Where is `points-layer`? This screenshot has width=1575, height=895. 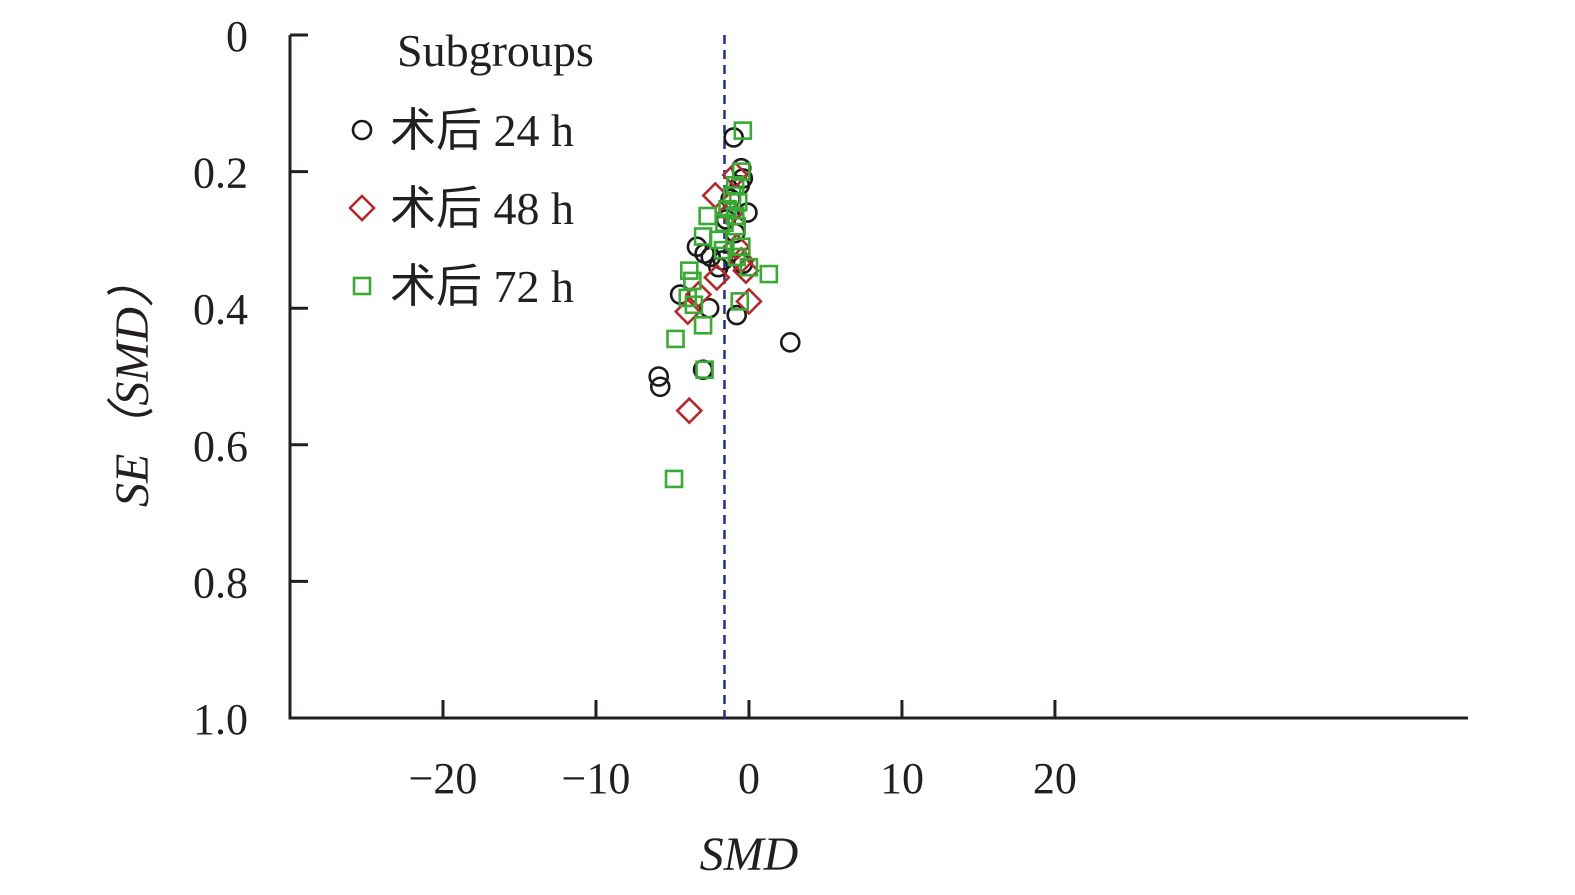
points-layer is located at coordinates (724, 305).